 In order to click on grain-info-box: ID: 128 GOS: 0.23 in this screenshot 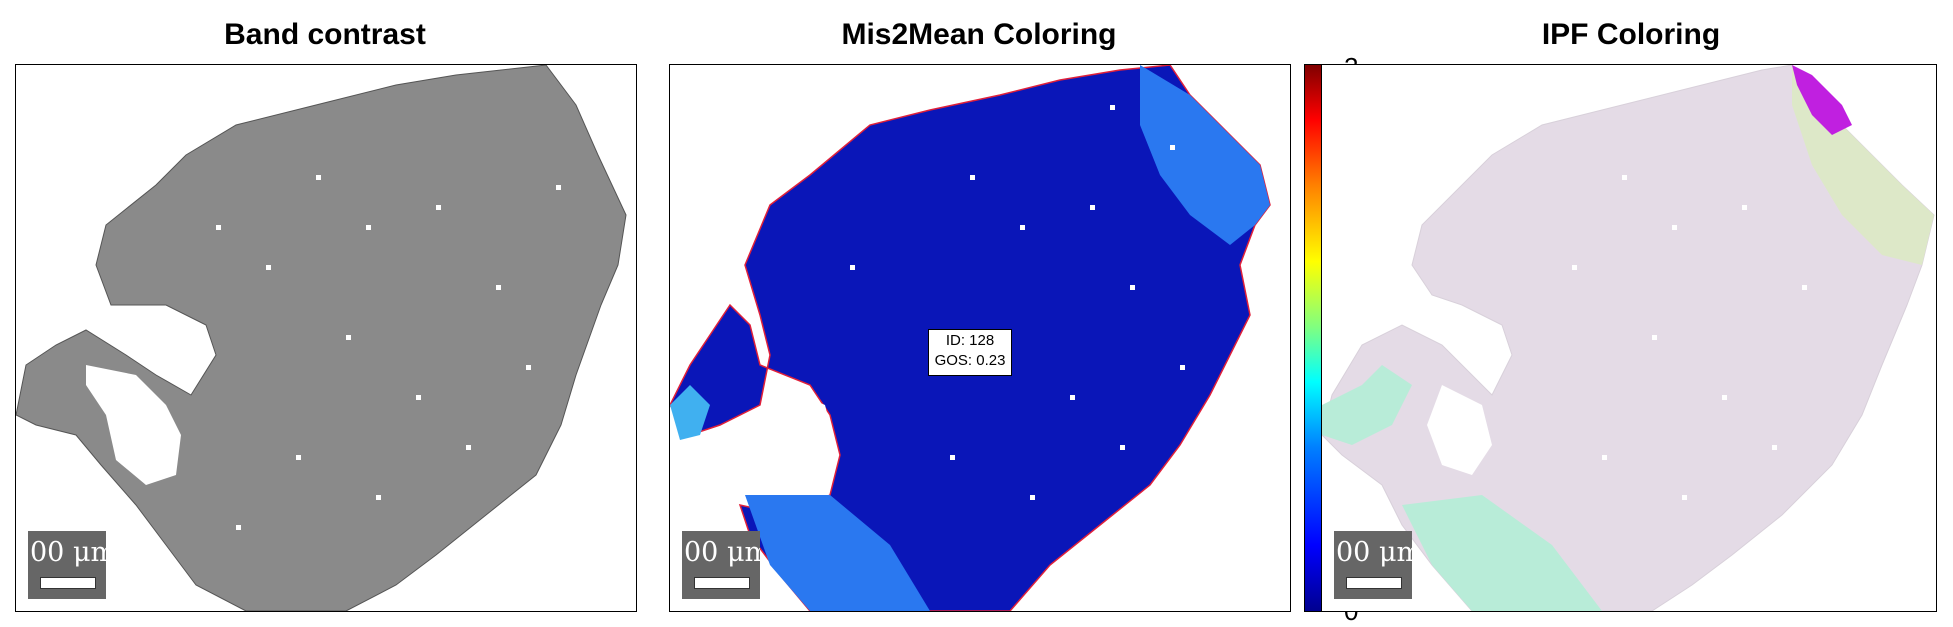, I will do `click(970, 352)`.